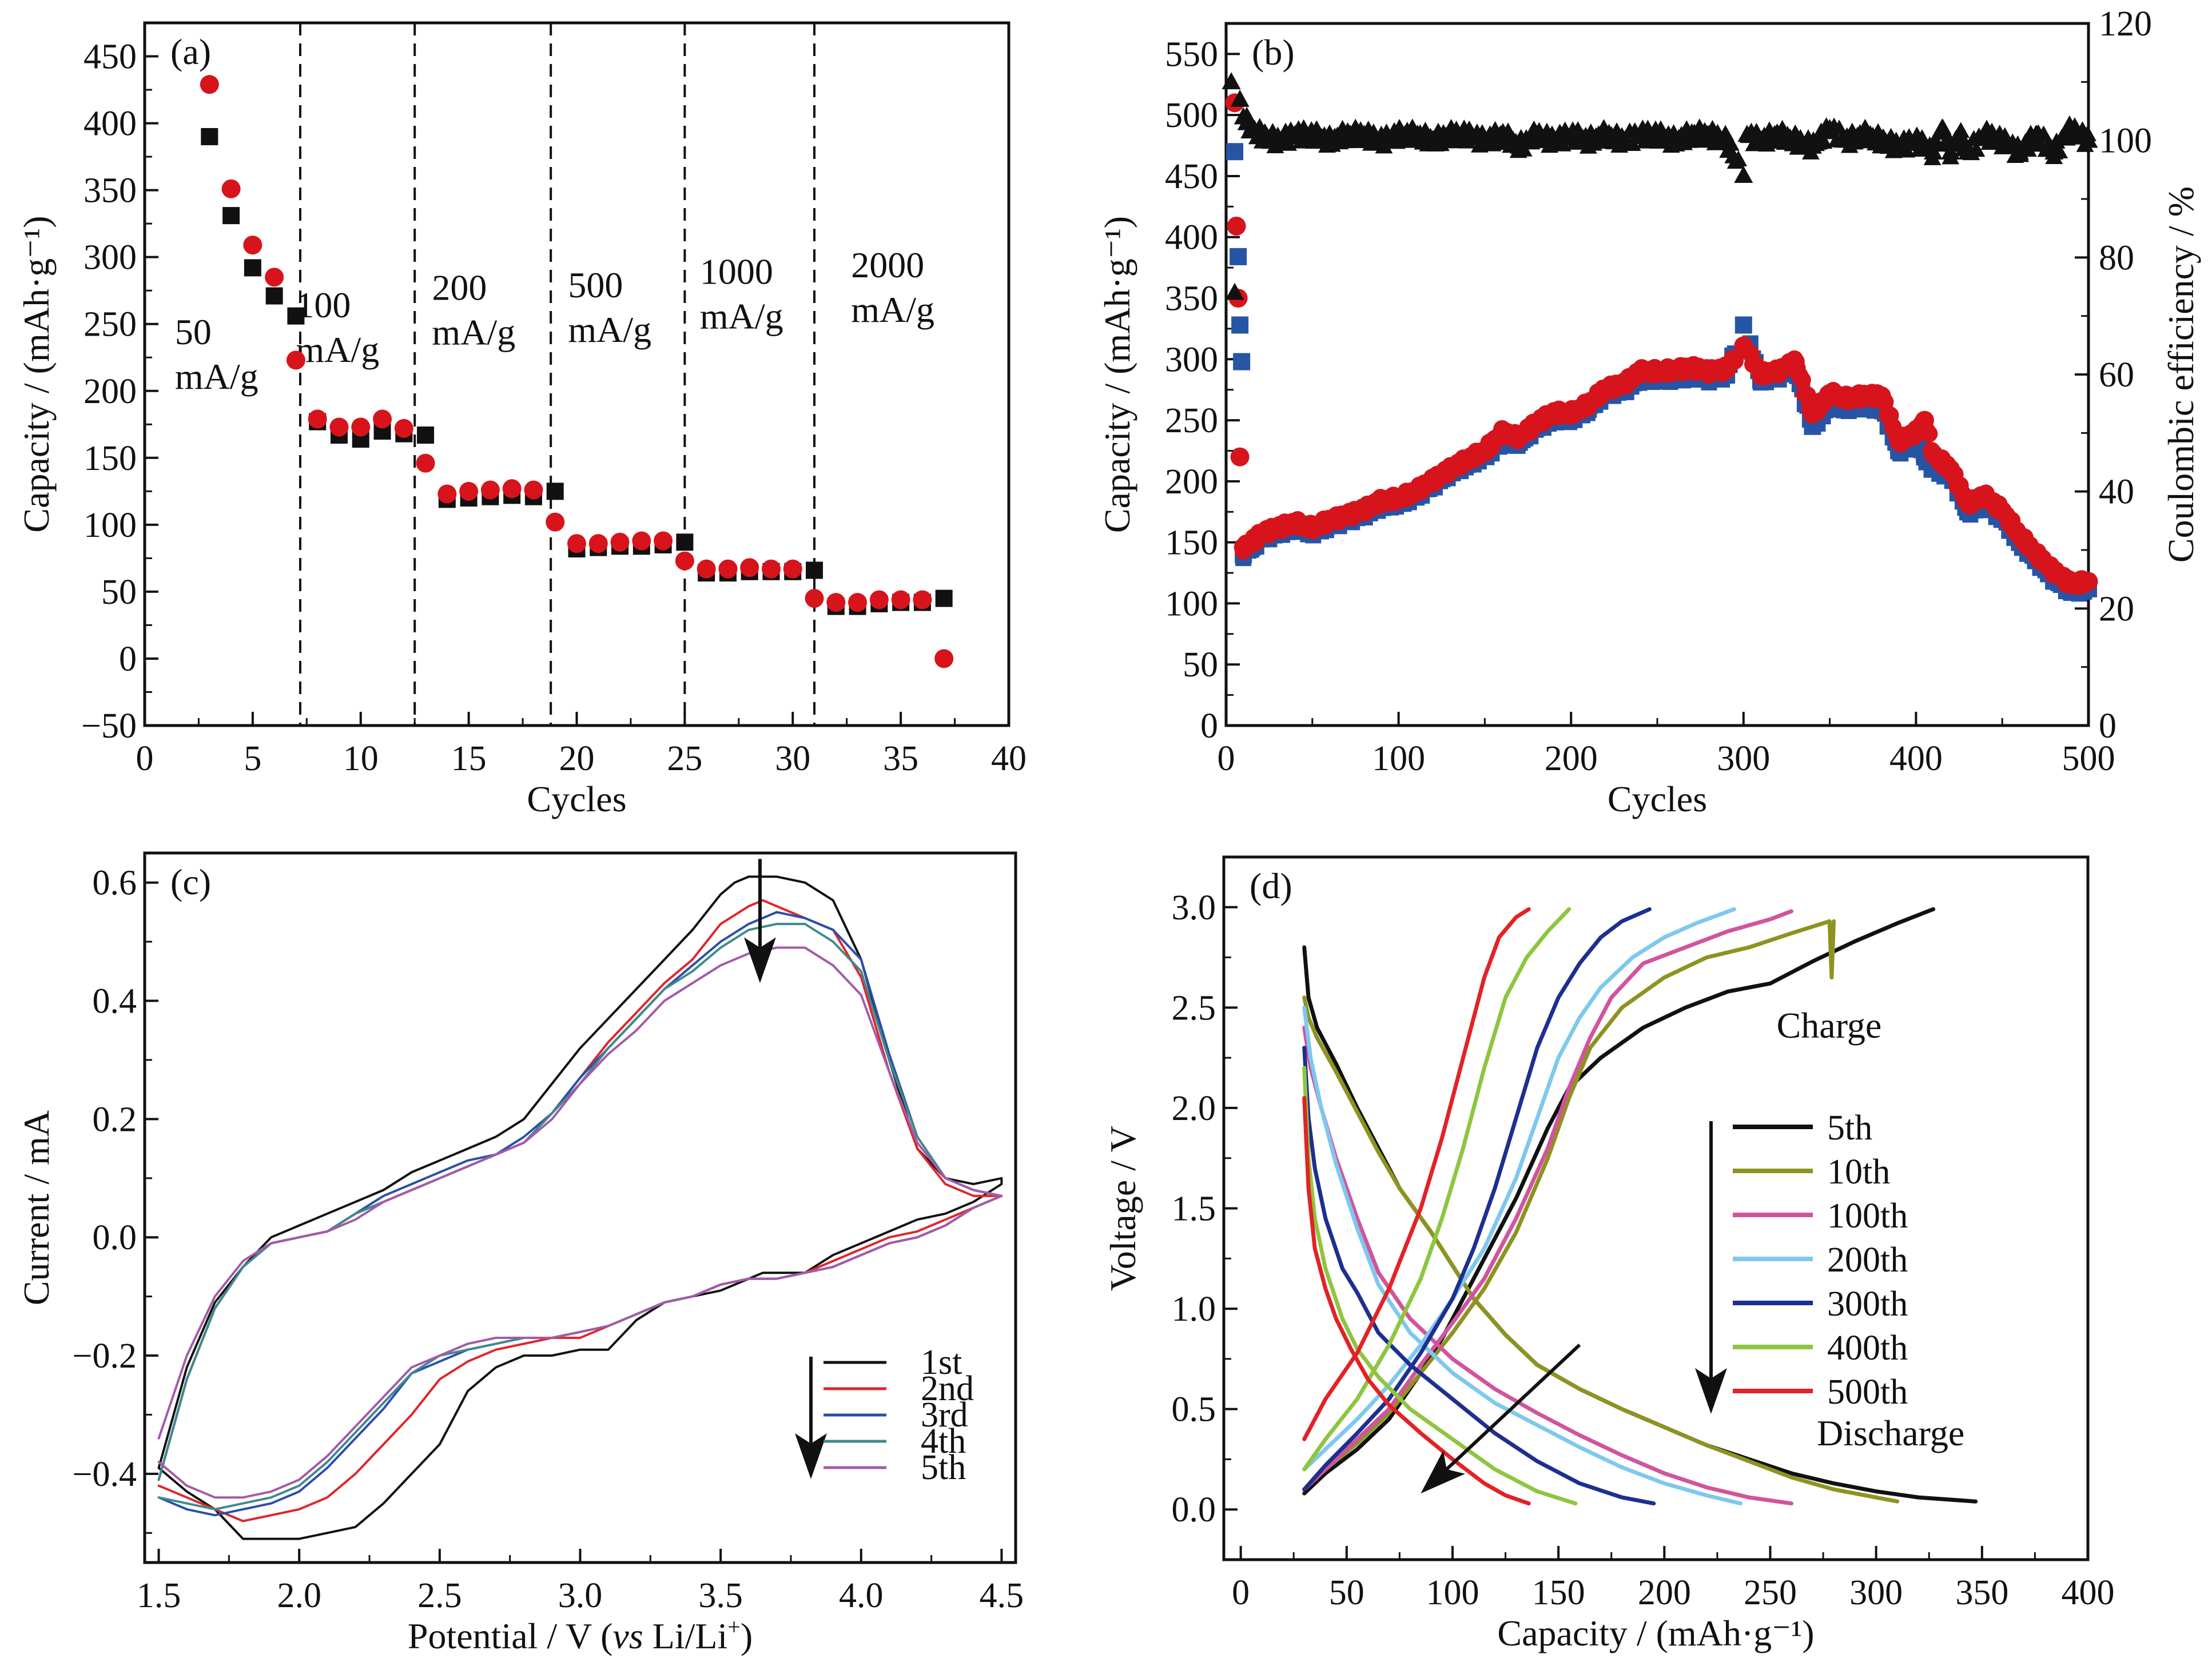  I want to click on x-tick-label: 250, so click(1770, 1592).